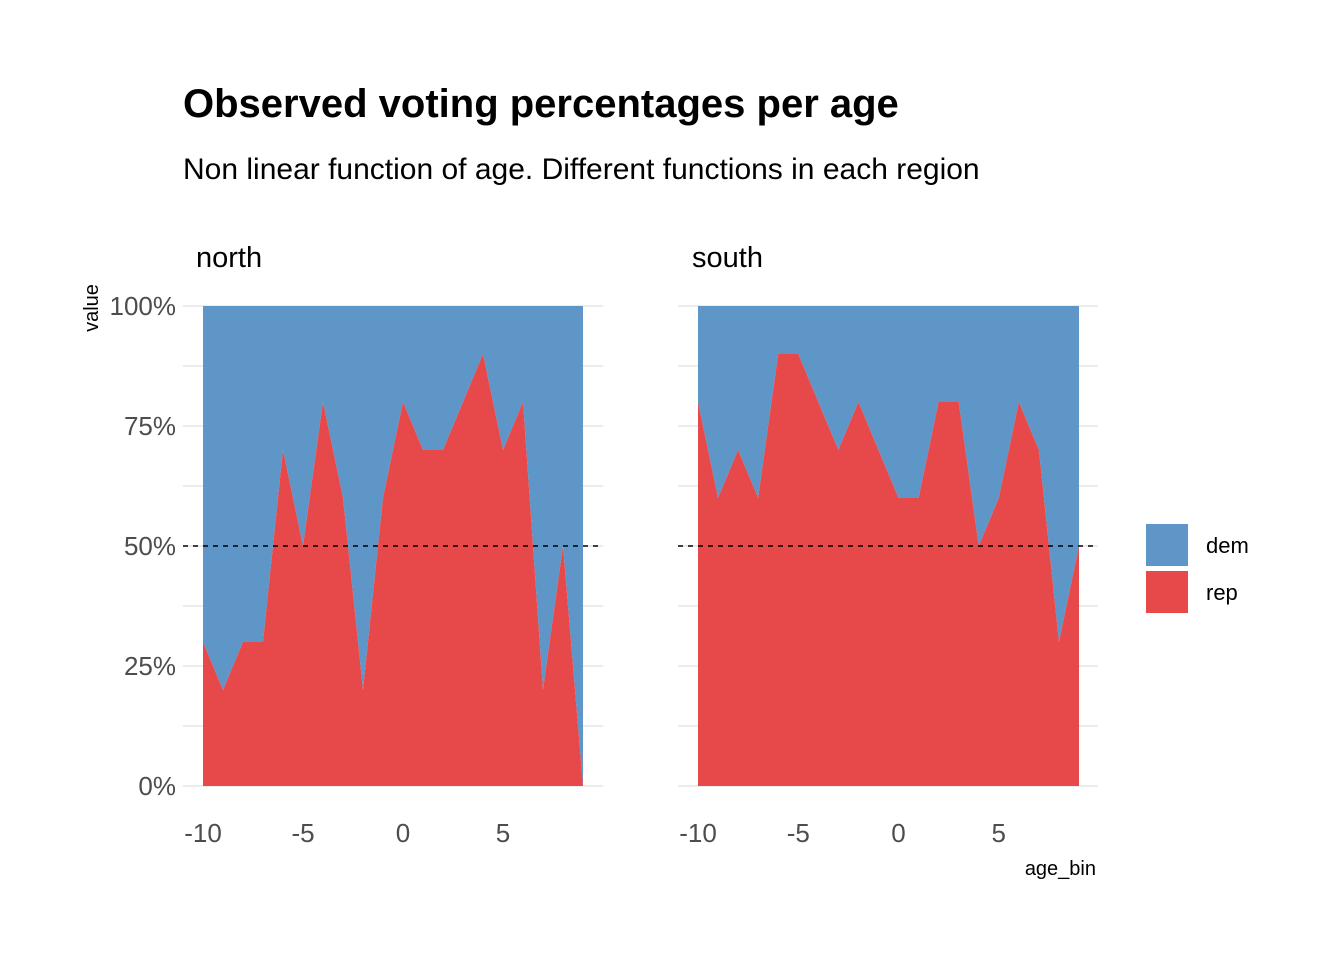  I want to click on legend-label-dem: dem, so click(1227, 545).